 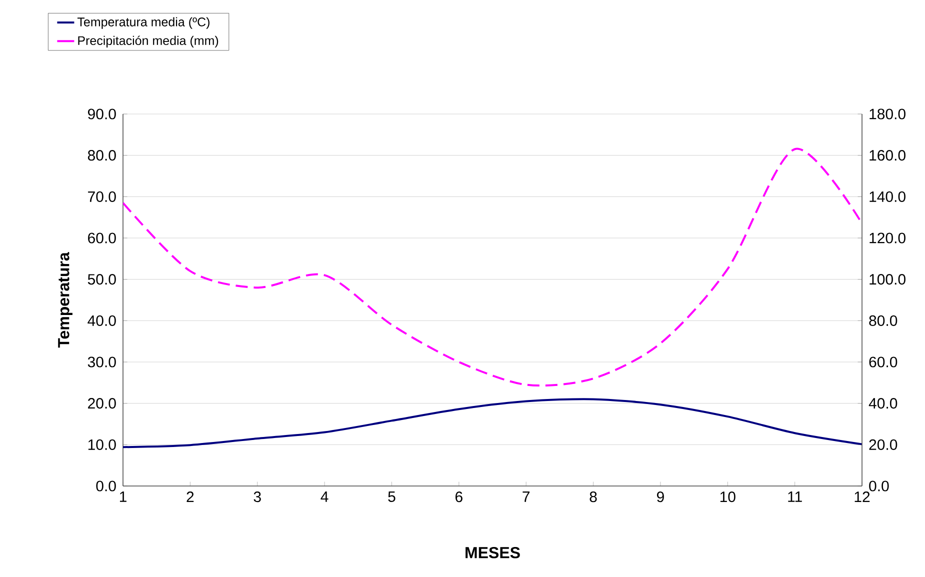 What do you see at coordinates (493, 552) in the screenshot?
I see `x-axis-title: MESES` at bounding box center [493, 552].